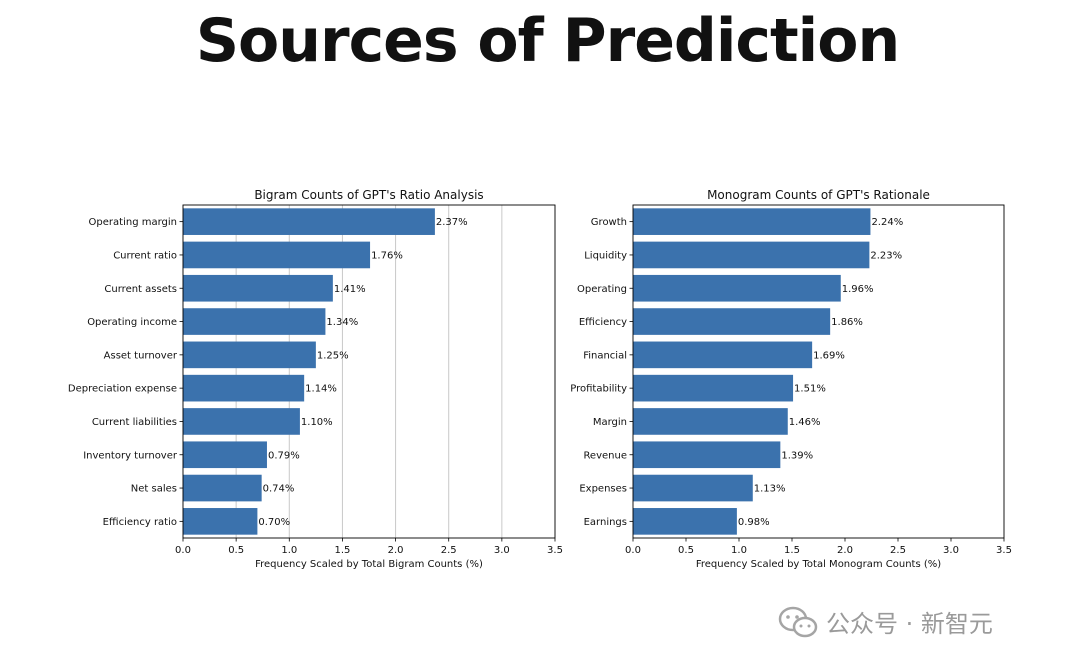  Describe the element at coordinates (797, 455) in the screenshot. I see `data-label: 1.39%` at that location.